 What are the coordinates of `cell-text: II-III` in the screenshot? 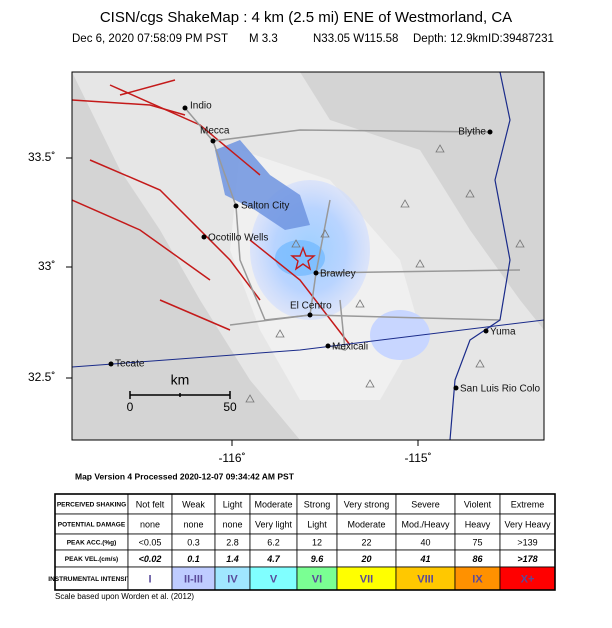 It's located at (193, 579).